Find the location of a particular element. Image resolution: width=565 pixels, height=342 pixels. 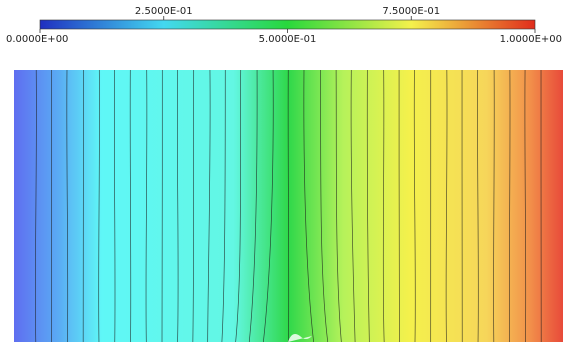

colorbar-tick-label: 5.0000E-01 is located at coordinates (288, 39).